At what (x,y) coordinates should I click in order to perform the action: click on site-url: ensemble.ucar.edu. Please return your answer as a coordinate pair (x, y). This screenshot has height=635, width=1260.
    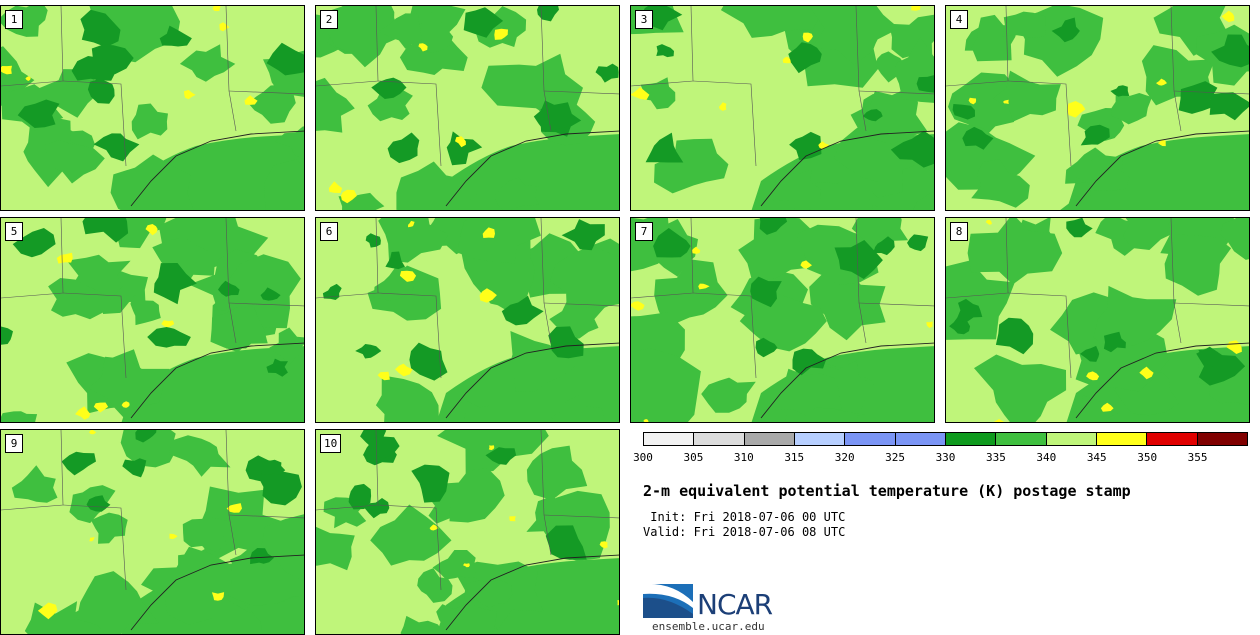
    Looking at the image, I should click on (708, 626).